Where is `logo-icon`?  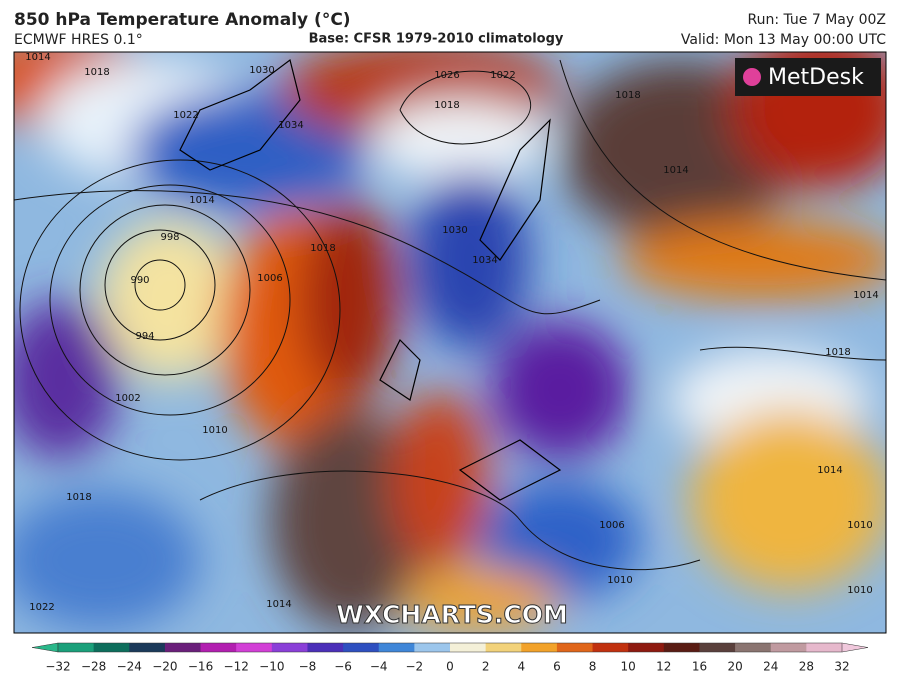 logo-icon is located at coordinates (752, 77).